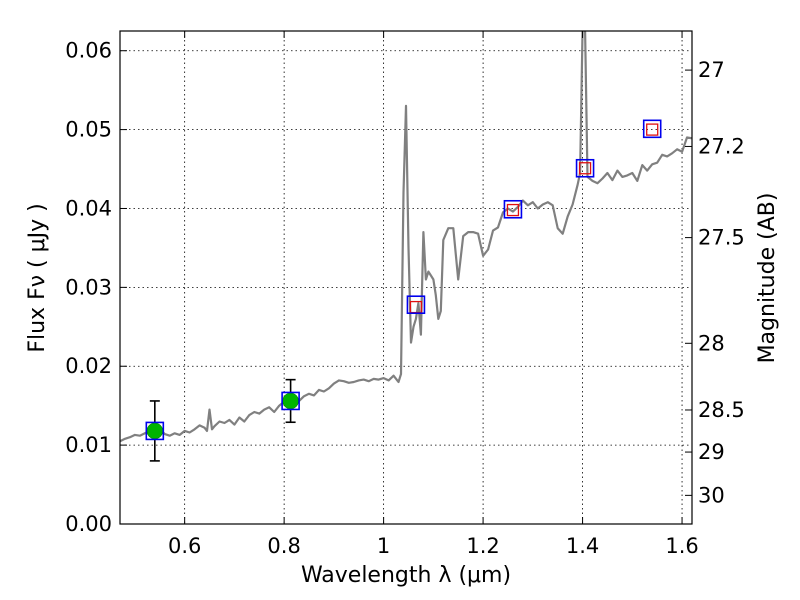  I want to click on x-tick-label: 1, so click(383, 546).